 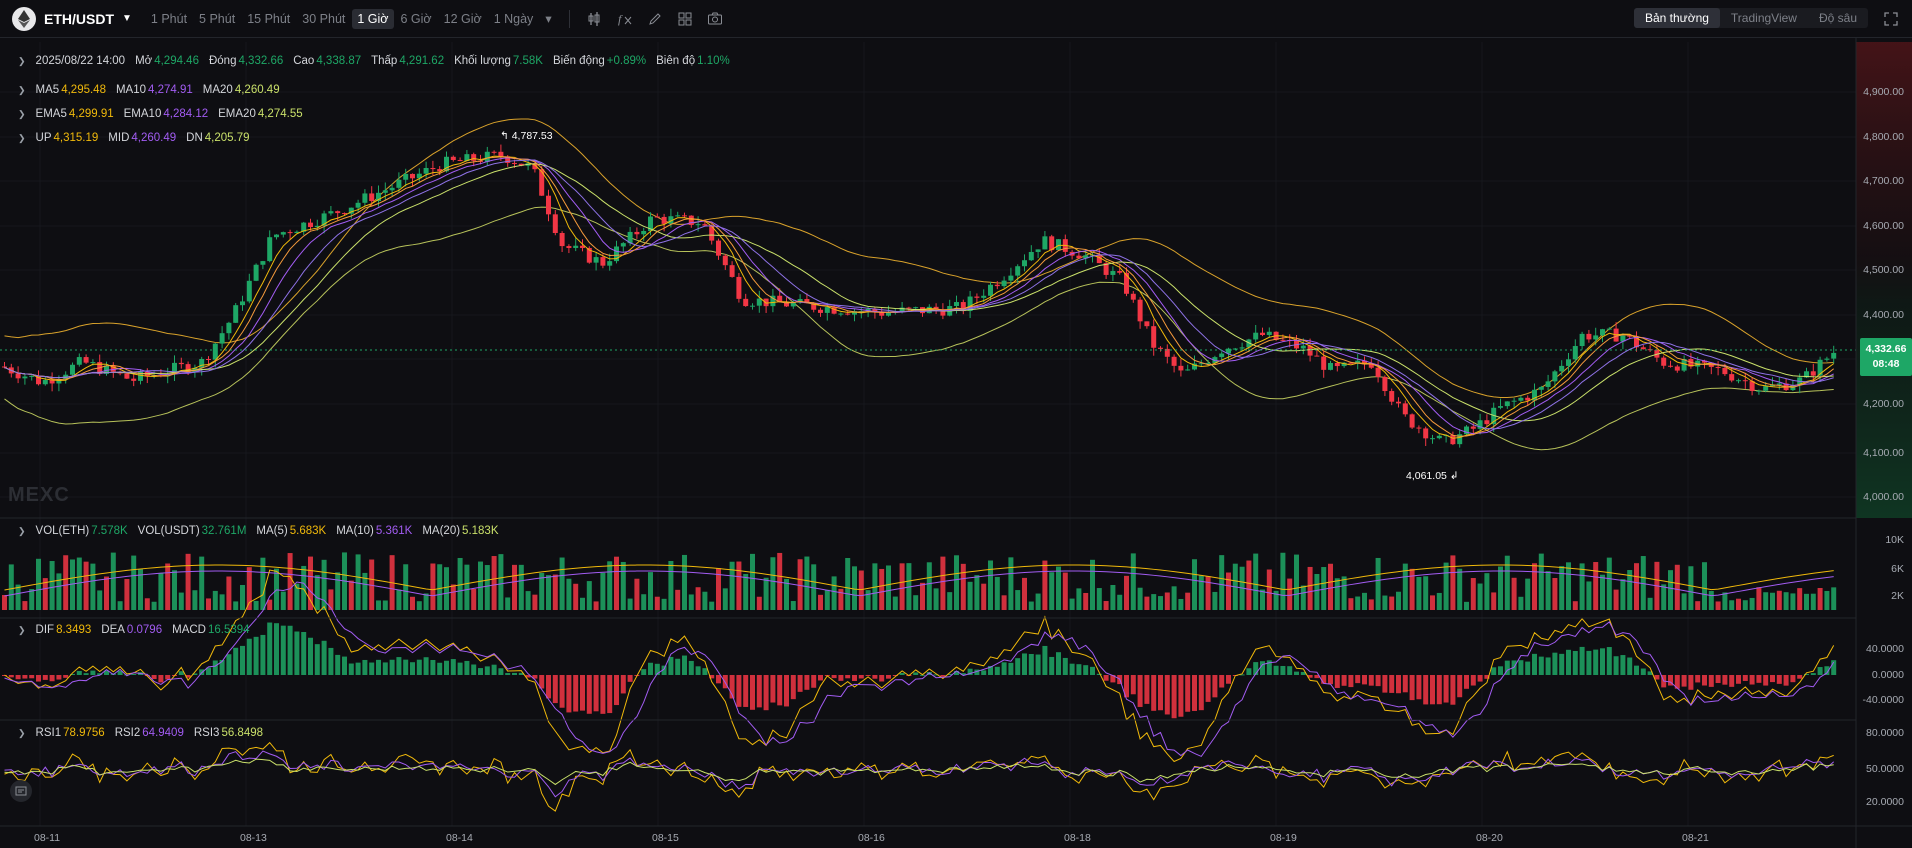 I want to click on timeframe-15m: 15 Phút, so click(x=269, y=18).